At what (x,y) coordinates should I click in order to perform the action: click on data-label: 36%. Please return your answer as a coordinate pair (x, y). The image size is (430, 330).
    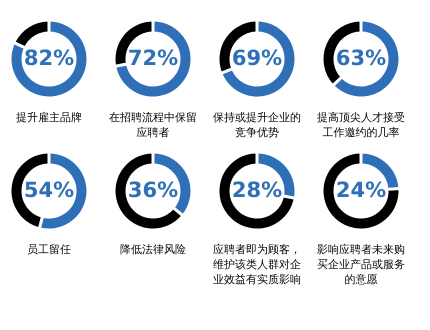
    Looking at the image, I should click on (153, 190).